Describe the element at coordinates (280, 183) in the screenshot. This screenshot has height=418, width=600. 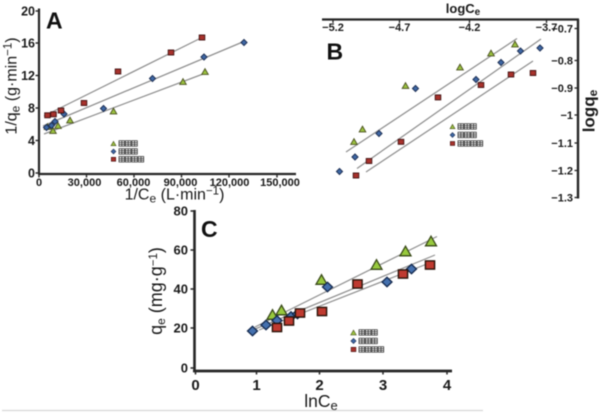
I see `svg-text: 150,000` at that location.